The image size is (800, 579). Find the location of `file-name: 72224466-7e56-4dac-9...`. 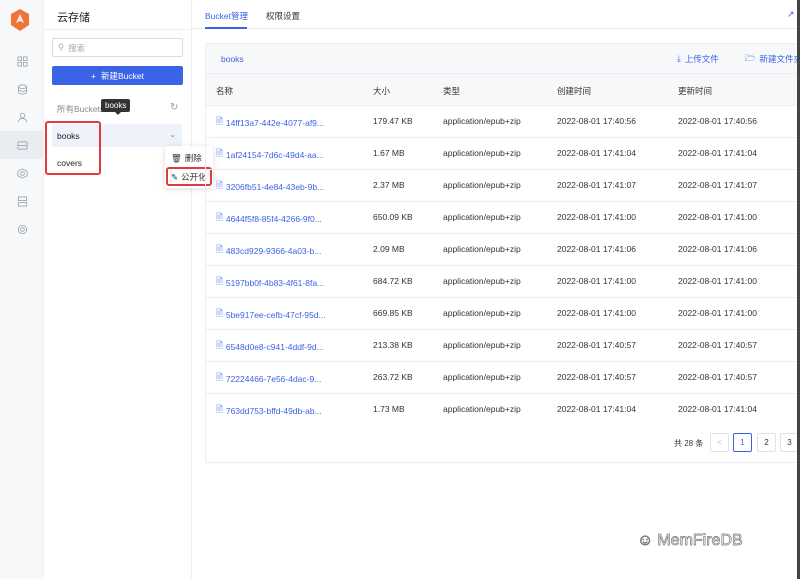

file-name: 72224466-7e56-4dac-9... is located at coordinates (273, 379).